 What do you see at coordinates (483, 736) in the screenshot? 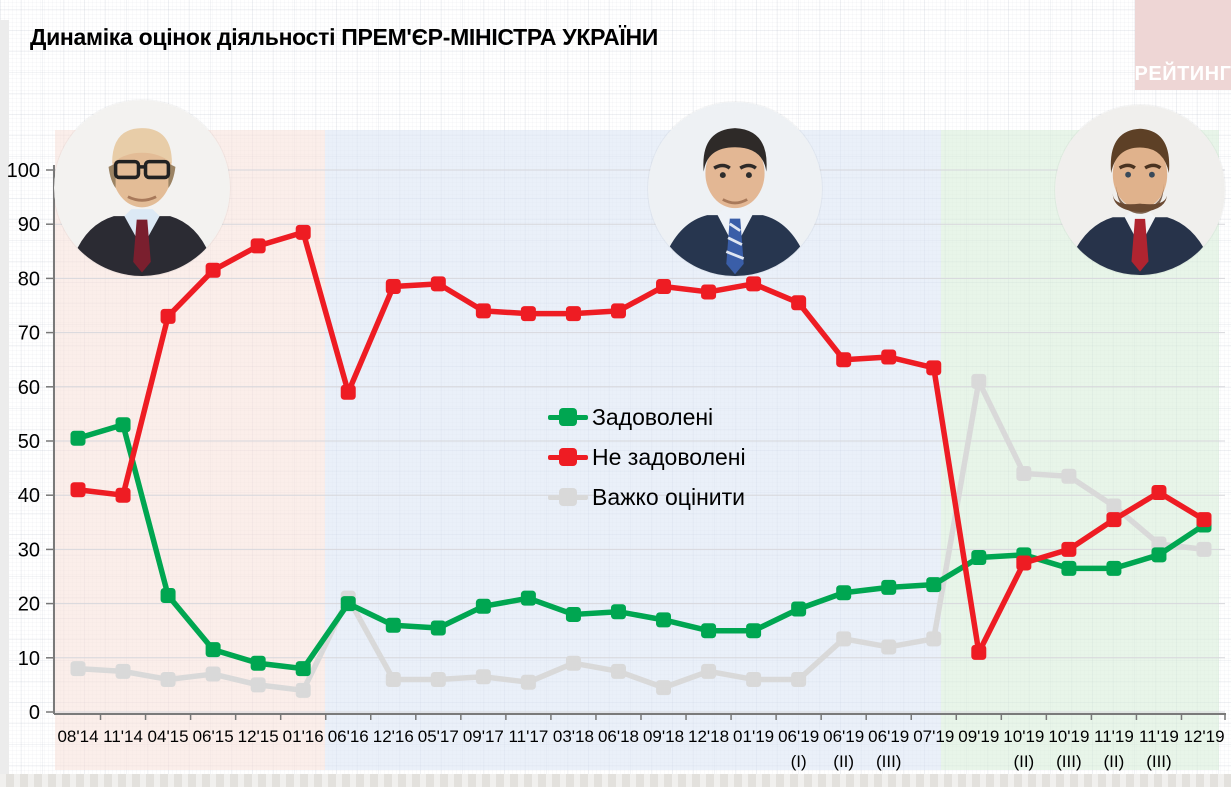
I see `x-tick-label: 09'17` at bounding box center [483, 736].